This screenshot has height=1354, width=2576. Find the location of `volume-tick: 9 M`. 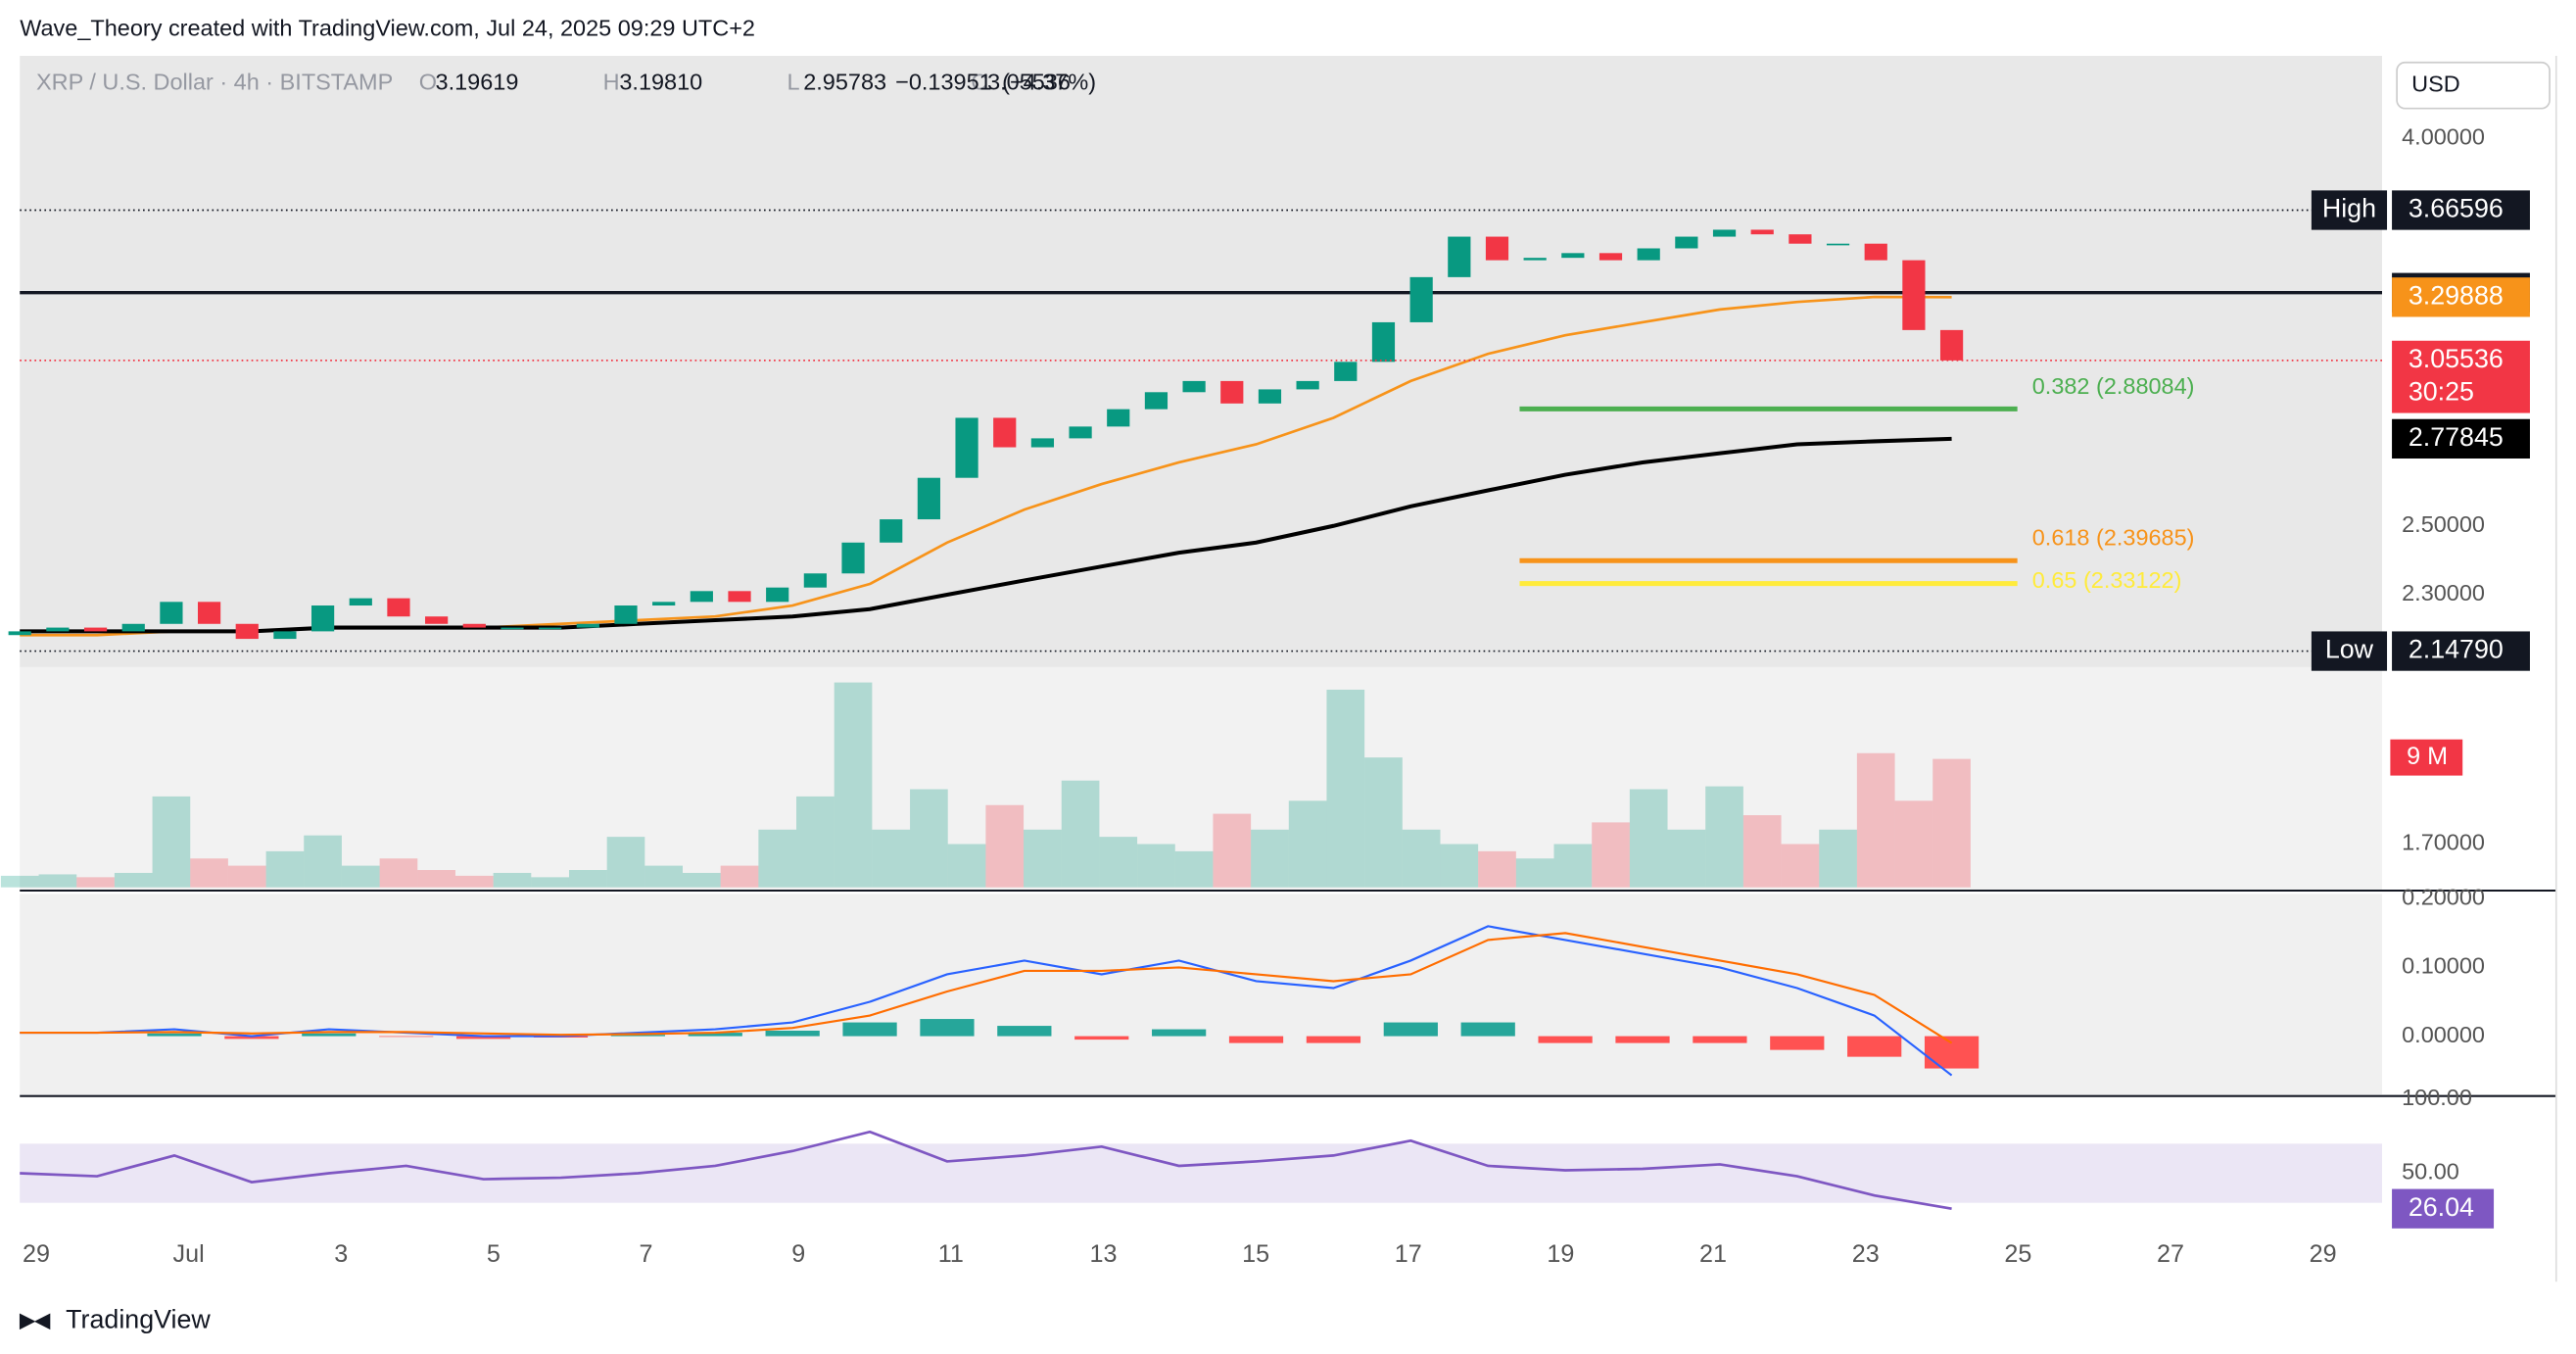

volume-tick: 9 M is located at coordinates (2428, 756).